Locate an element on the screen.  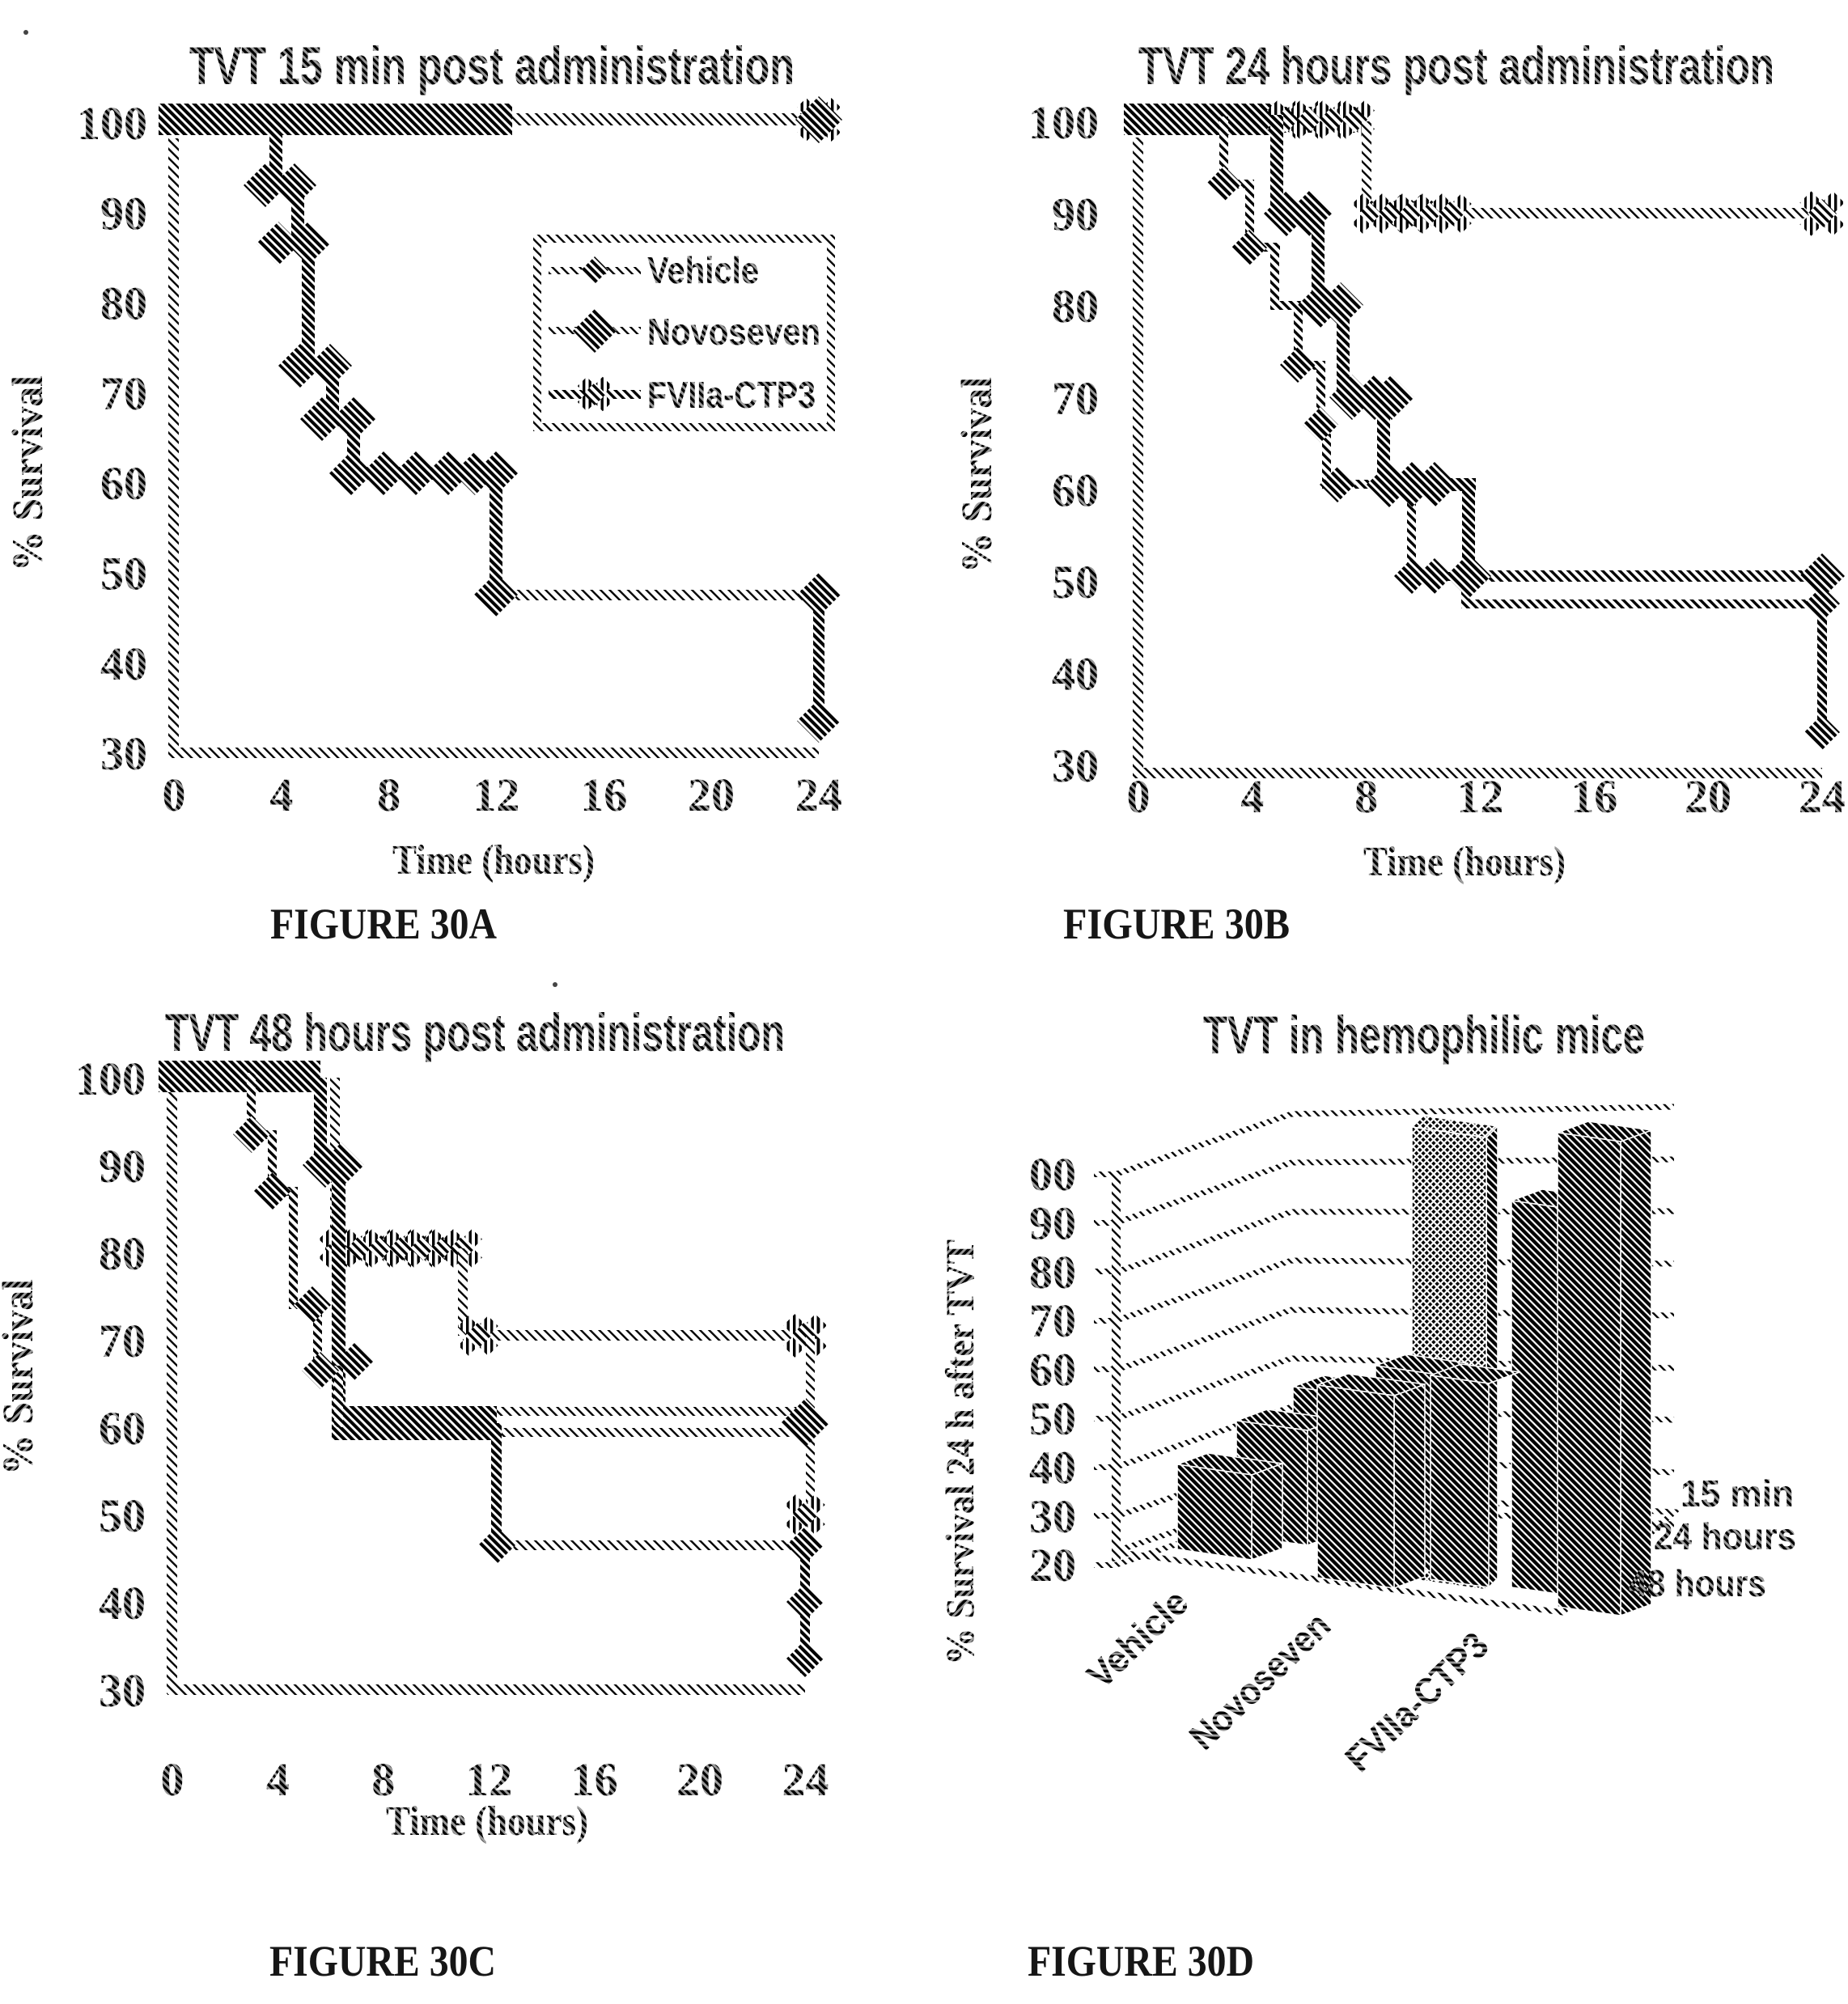
svg-text: TVT in hemophilic mice is located at coordinates (1424, 1035).